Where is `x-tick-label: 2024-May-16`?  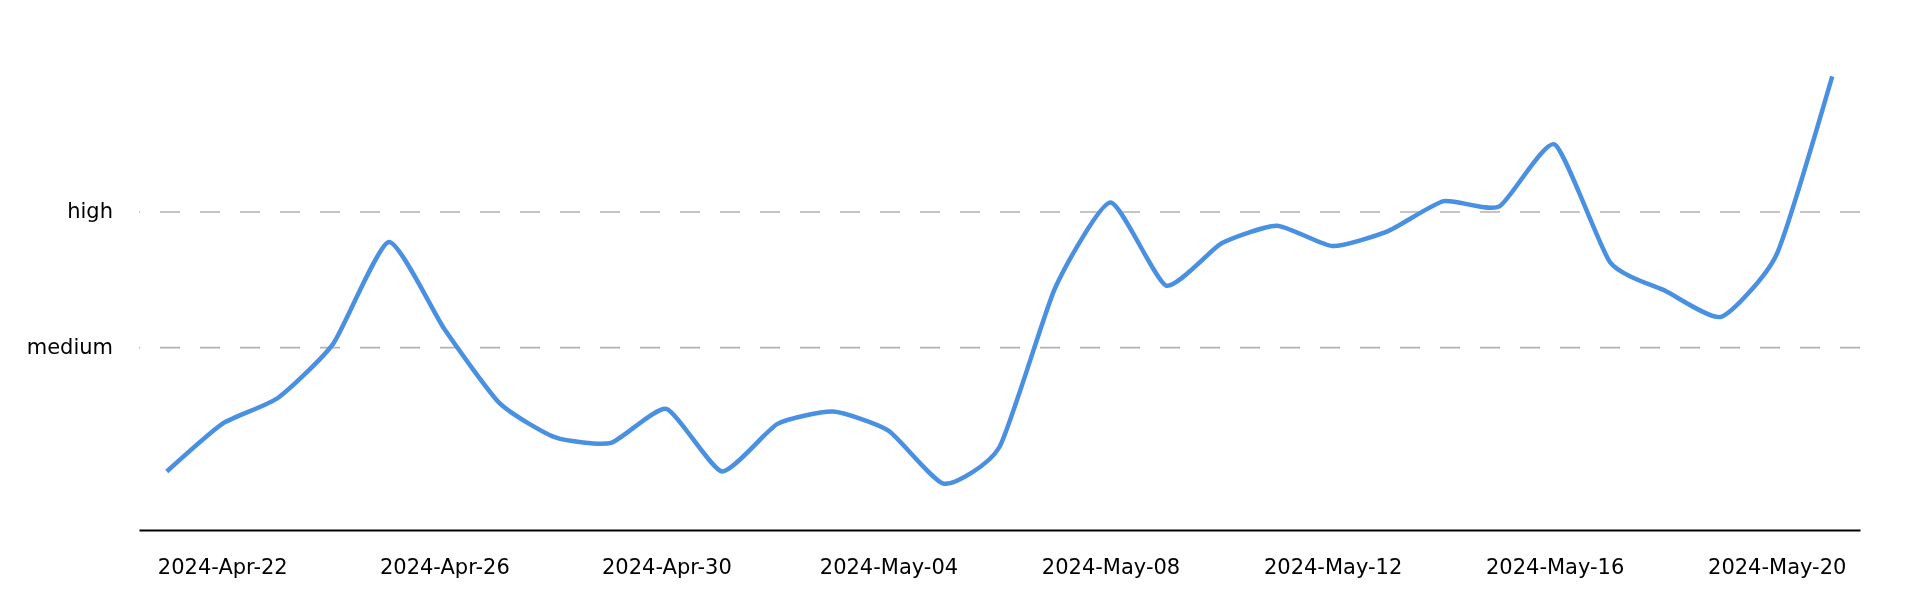
x-tick-label: 2024-May-16 is located at coordinates (1555, 566).